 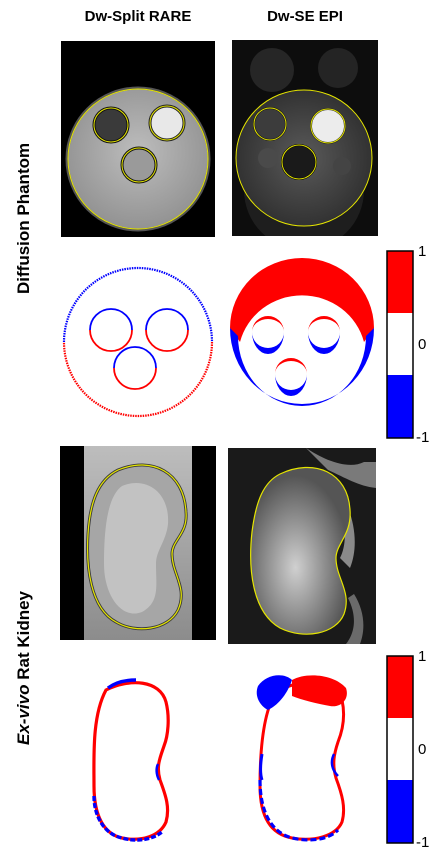 I want to click on colorbar-kidney, so click(x=400, y=749).